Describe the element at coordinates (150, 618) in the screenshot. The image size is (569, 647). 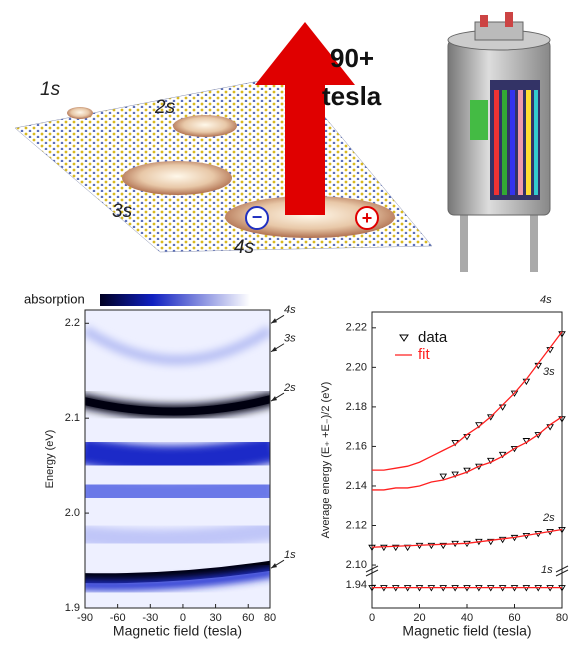
I see `x-tick-label: -30` at that location.